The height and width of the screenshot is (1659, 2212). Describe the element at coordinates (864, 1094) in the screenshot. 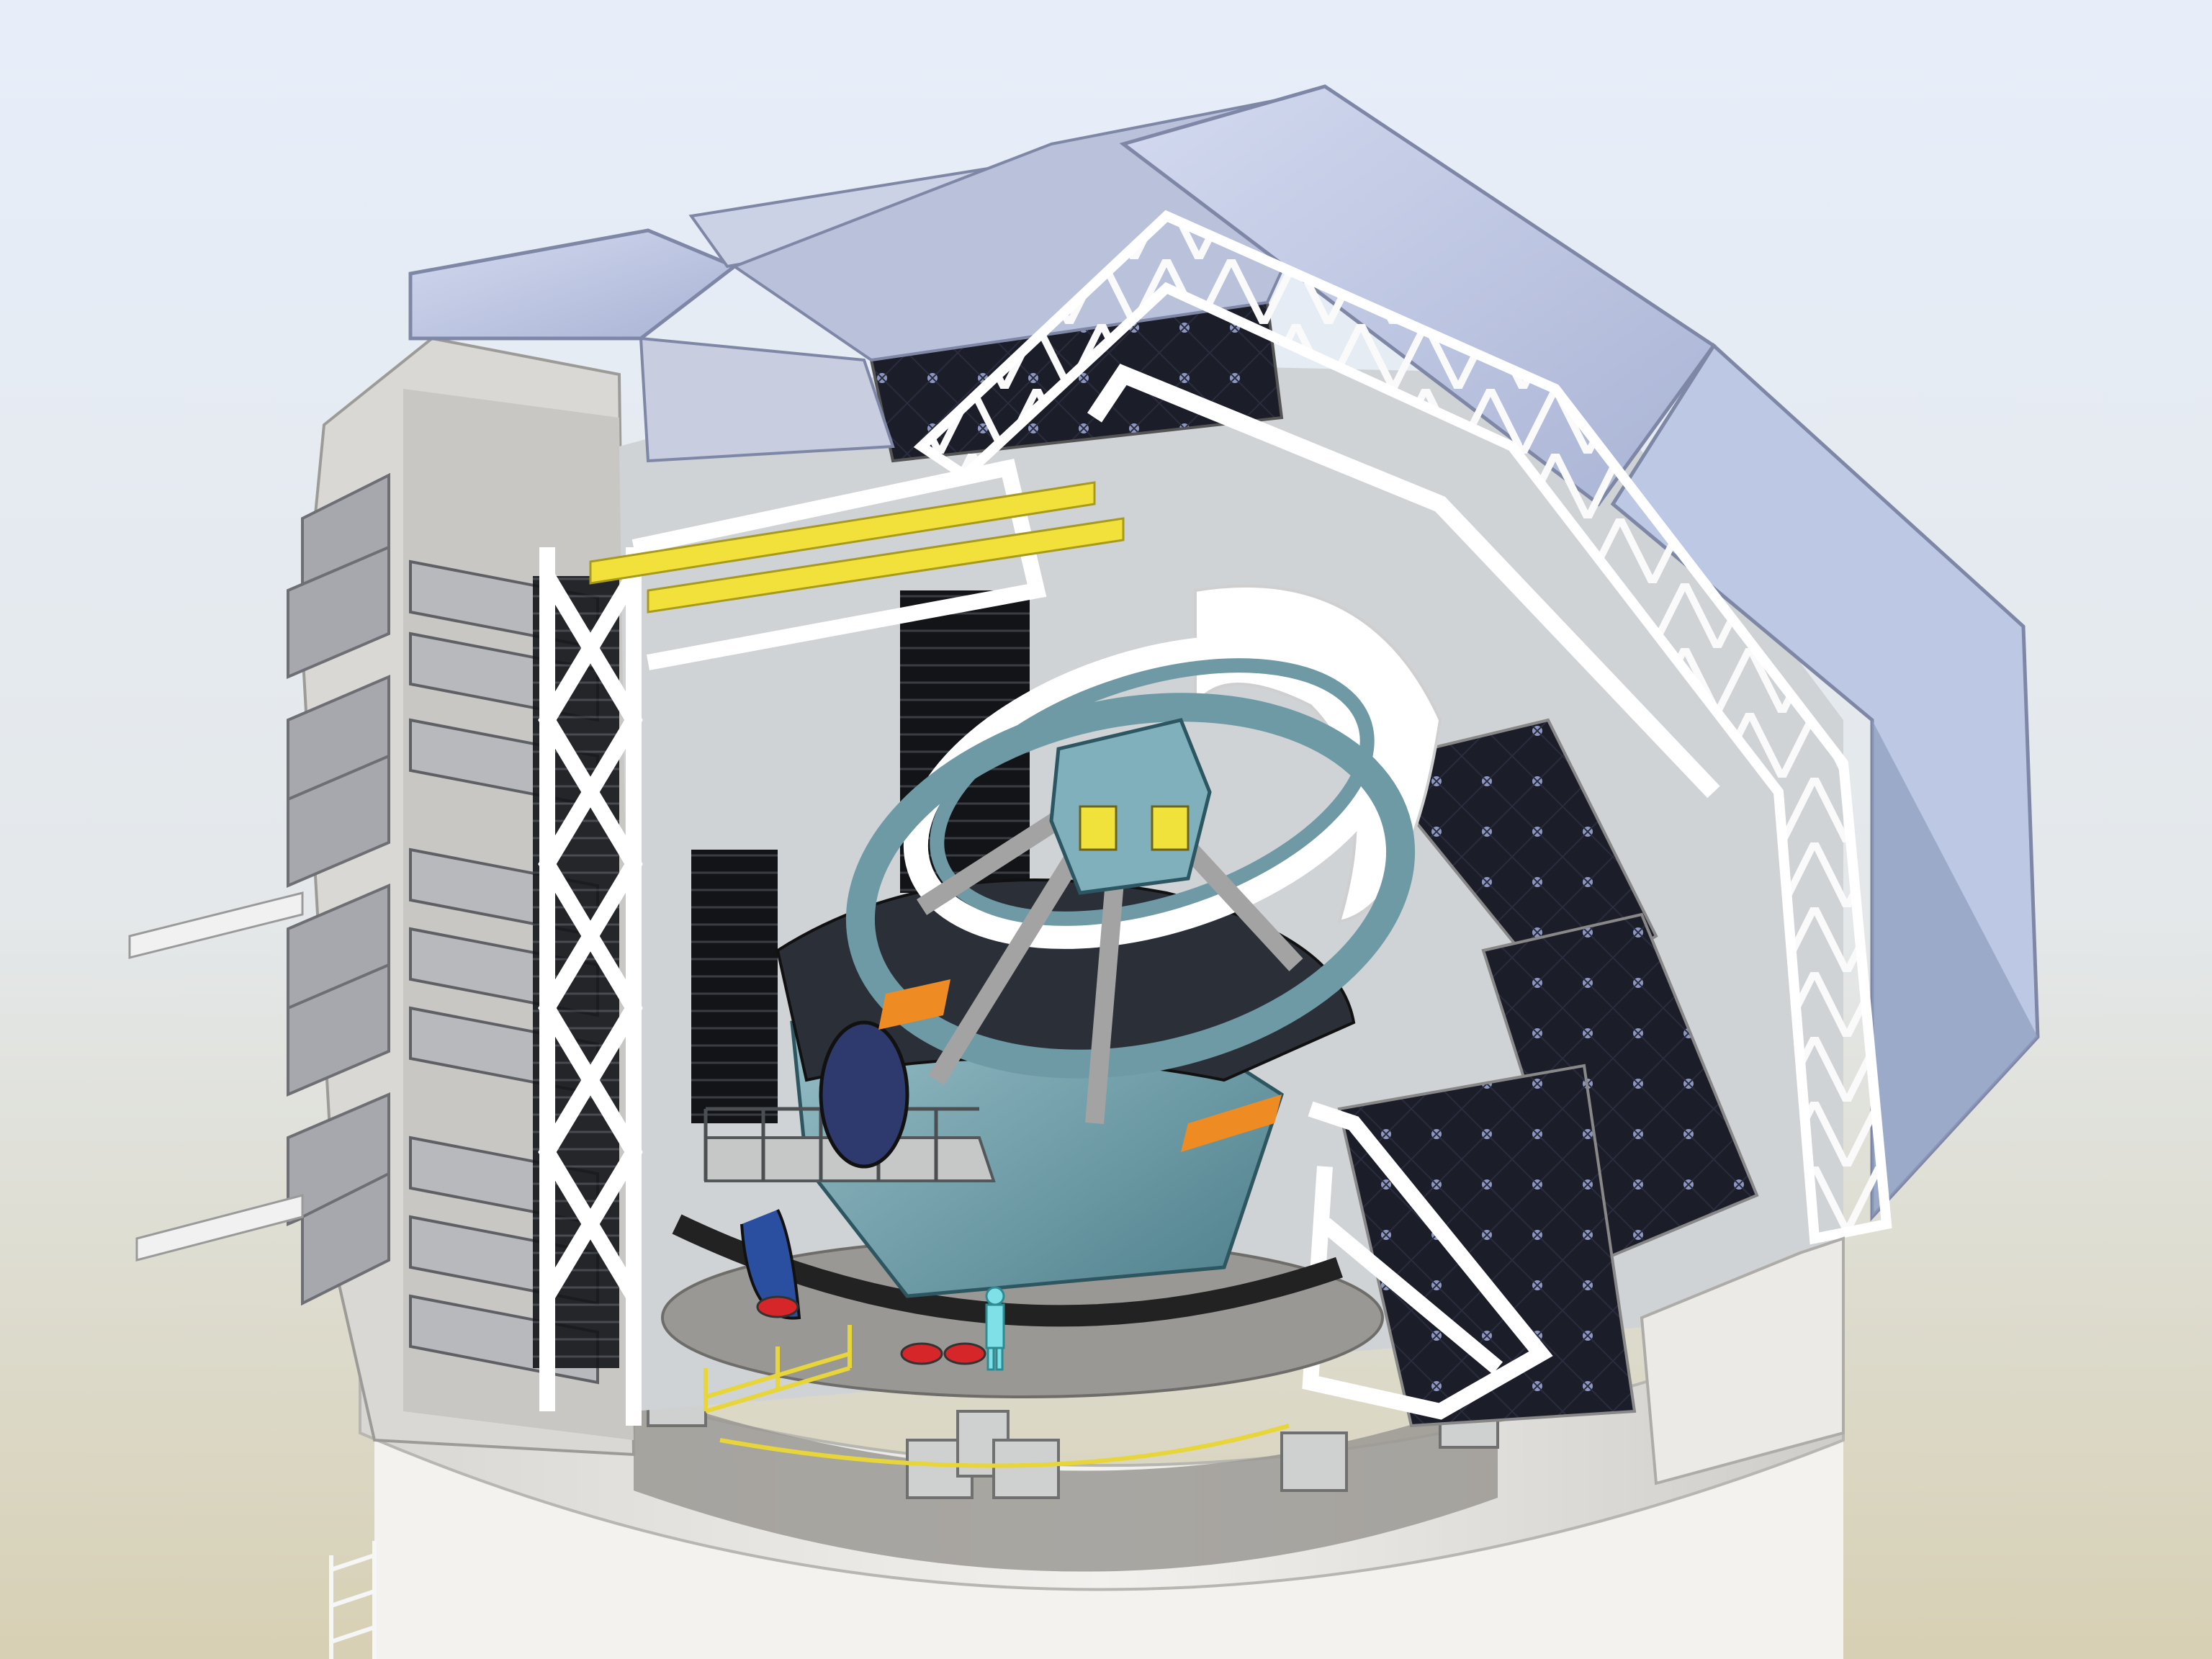

I see `instrument-drum` at that location.